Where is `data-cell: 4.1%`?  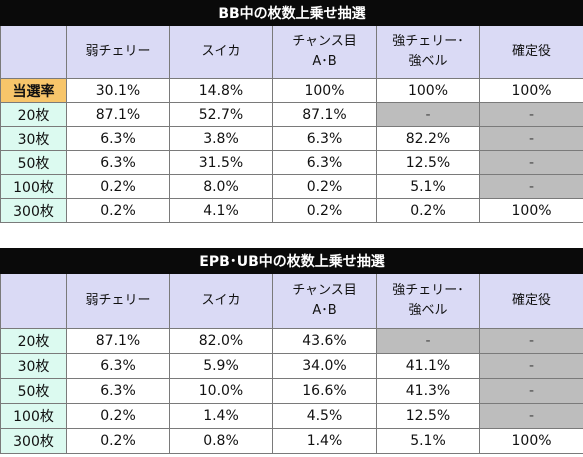
data-cell: 4.1% is located at coordinates (221, 210).